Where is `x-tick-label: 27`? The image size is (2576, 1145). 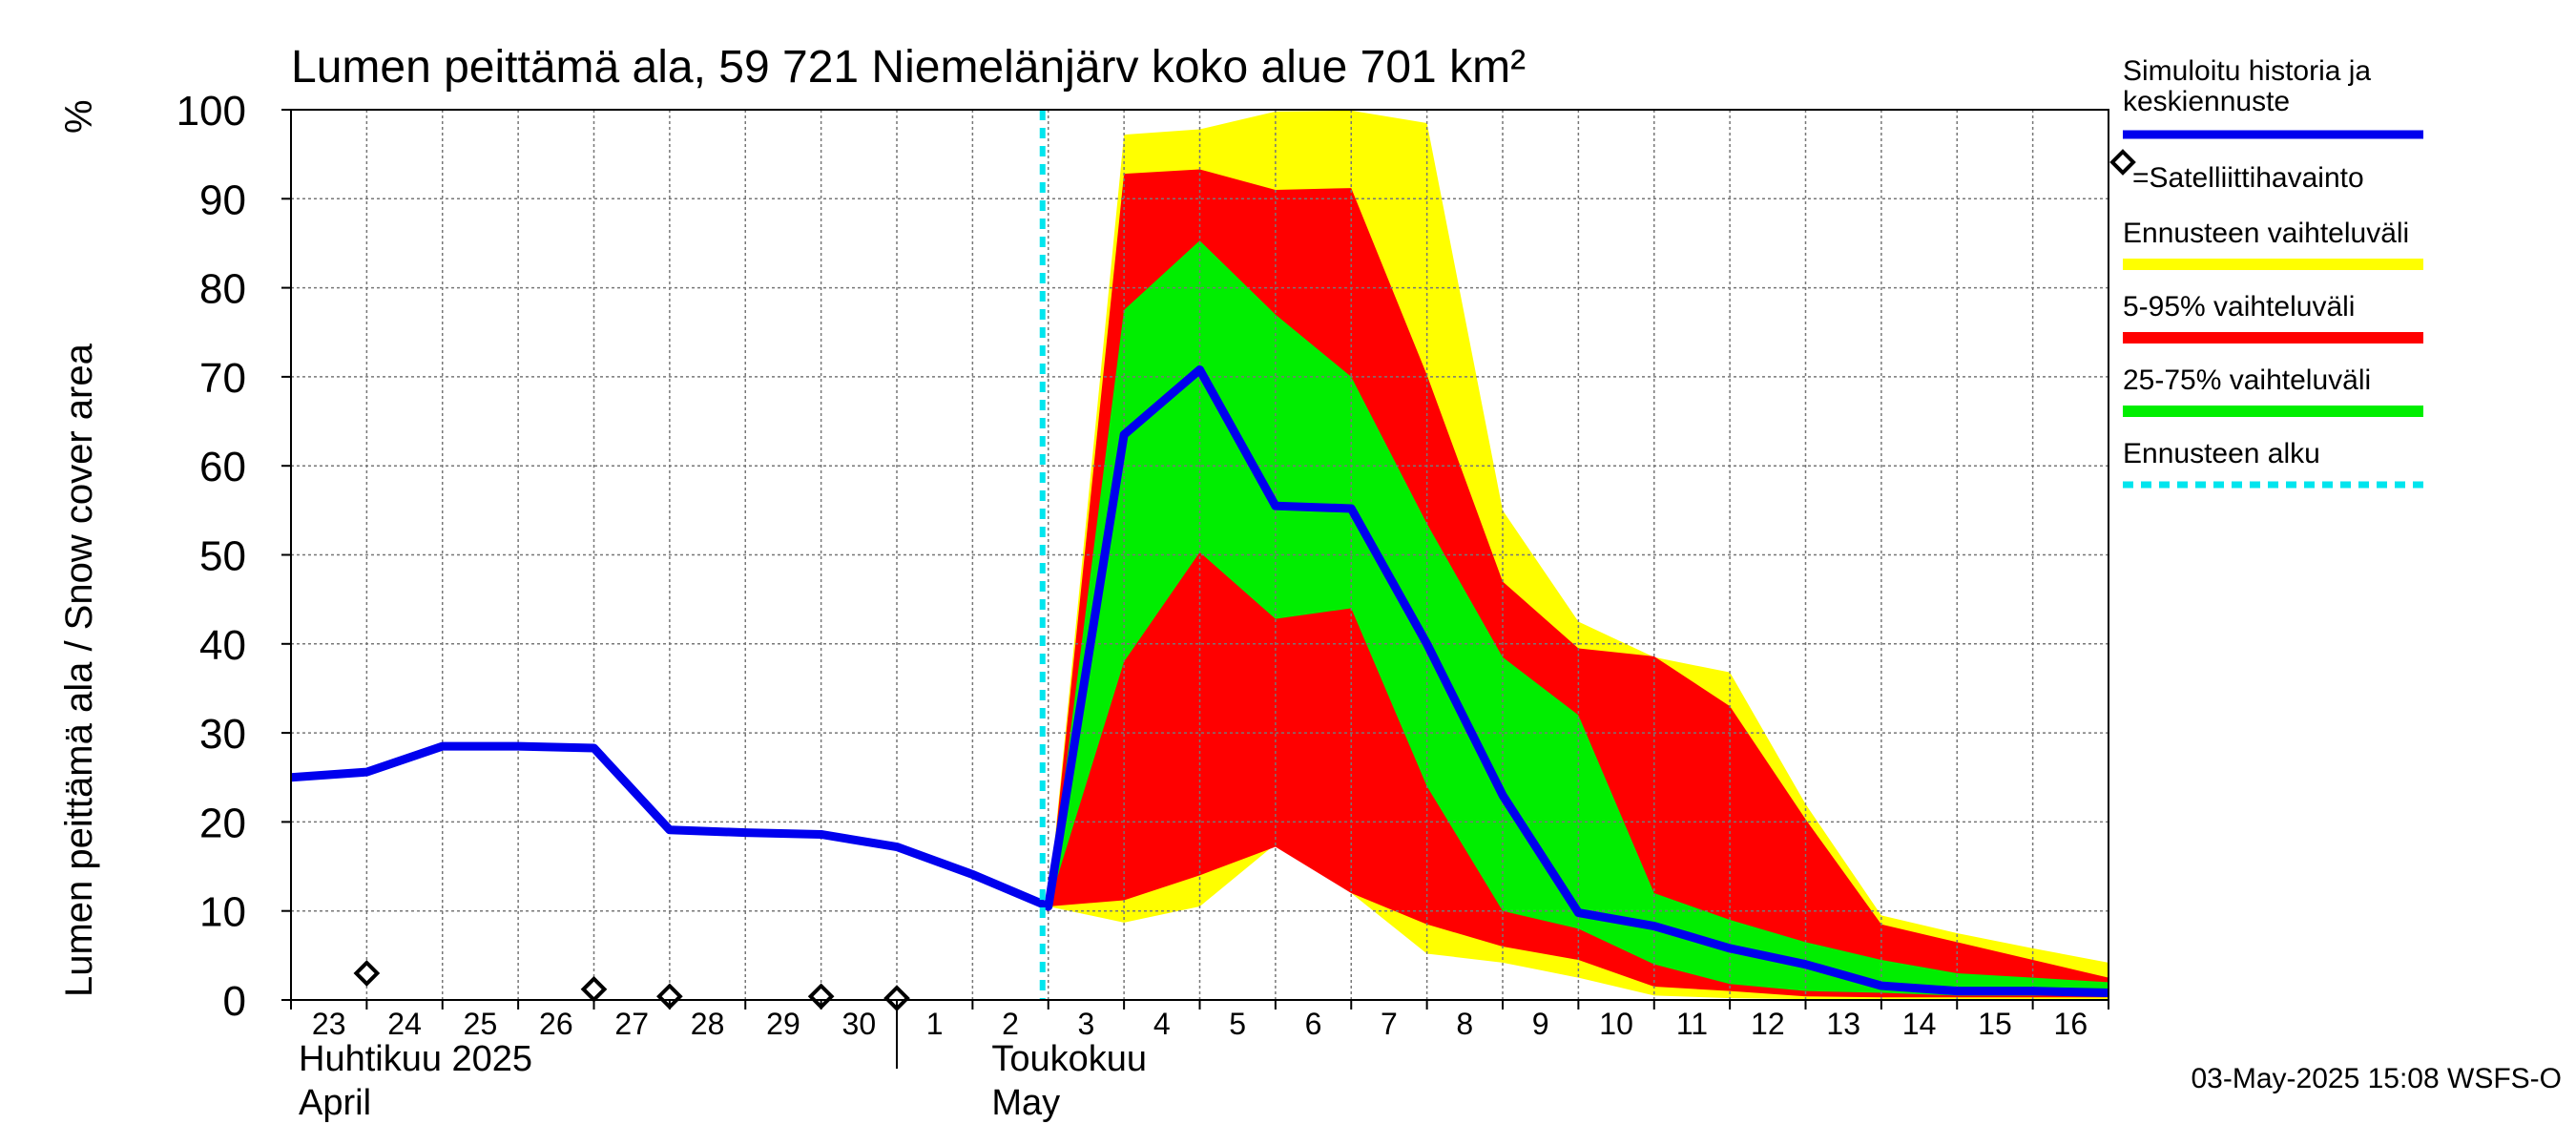
x-tick-label: 27 is located at coordinates (631, 1024).